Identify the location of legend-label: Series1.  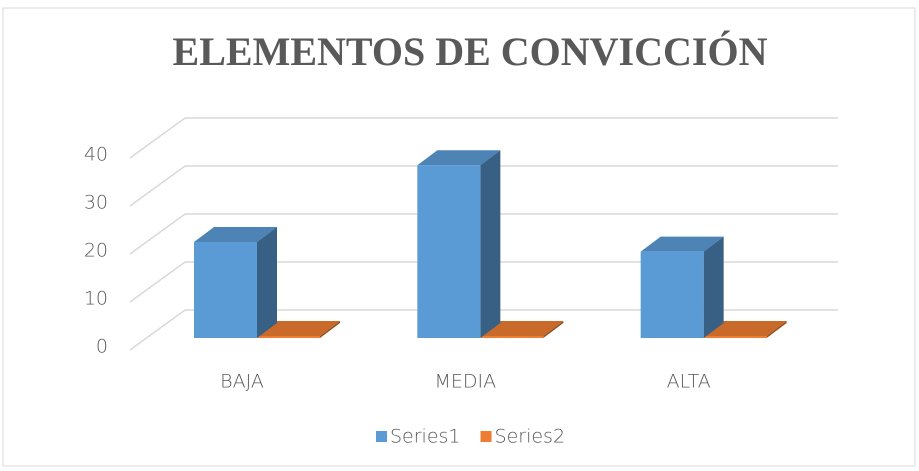
(425, 437).